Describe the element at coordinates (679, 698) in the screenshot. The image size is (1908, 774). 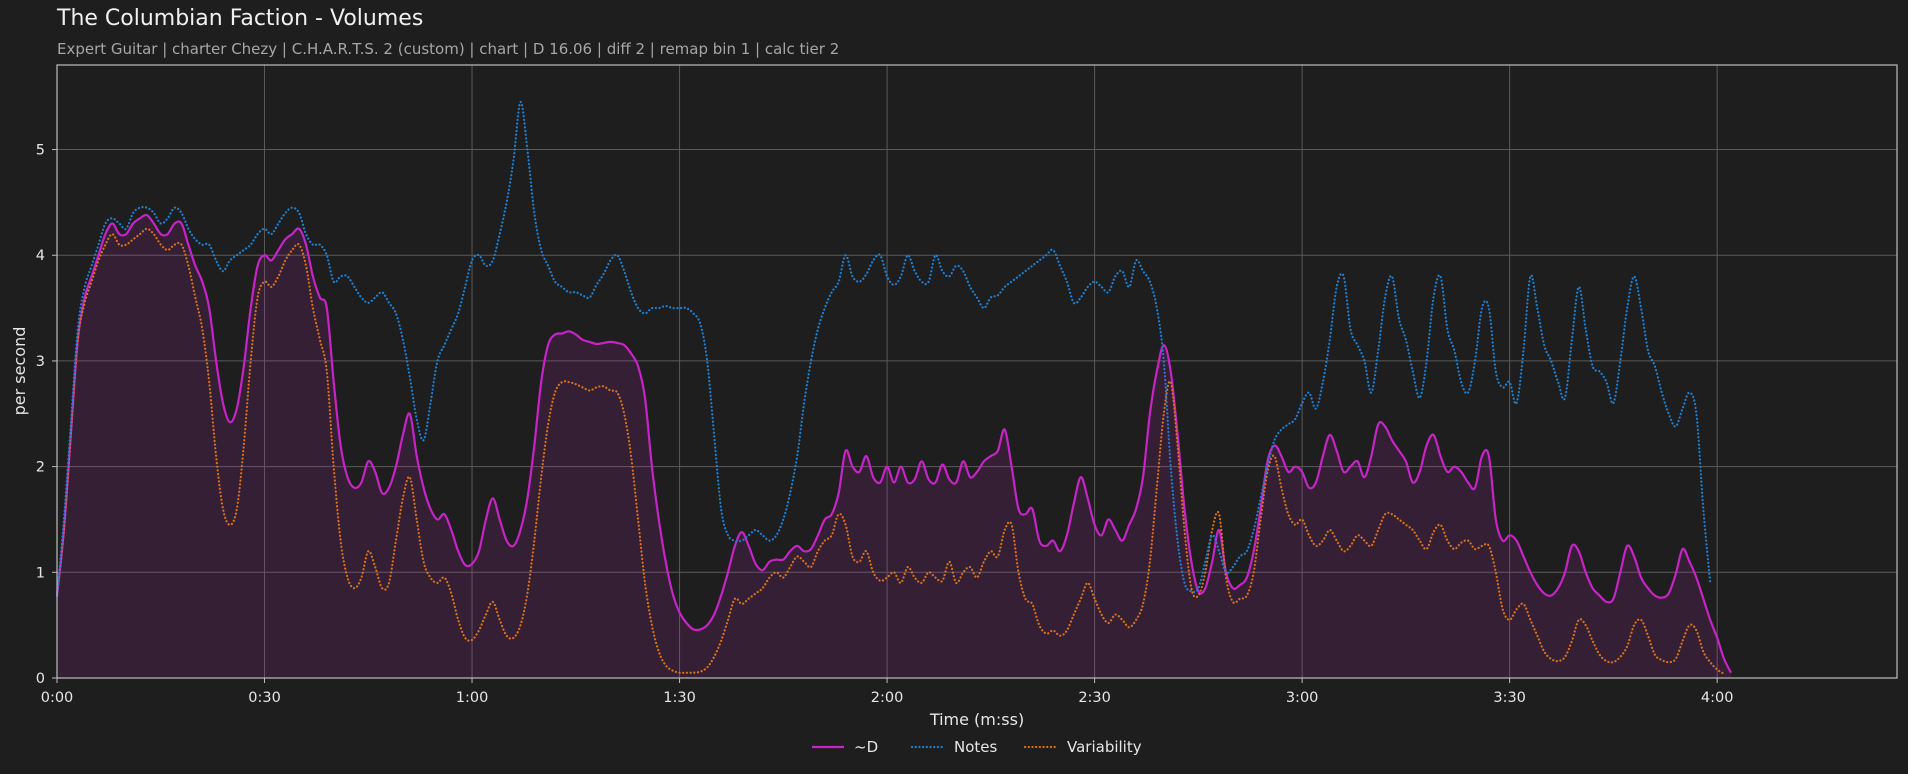
I see `x-tick-label: 1:30` at that location.